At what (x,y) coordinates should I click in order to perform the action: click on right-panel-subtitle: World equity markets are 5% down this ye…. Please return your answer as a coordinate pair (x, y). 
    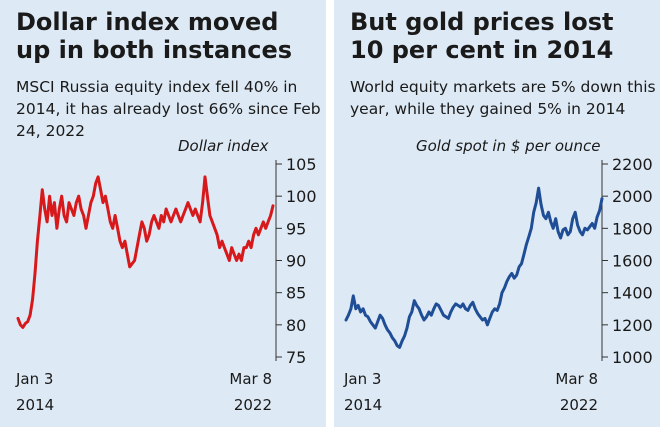
    Looking at the image, I should click on (503, 98).